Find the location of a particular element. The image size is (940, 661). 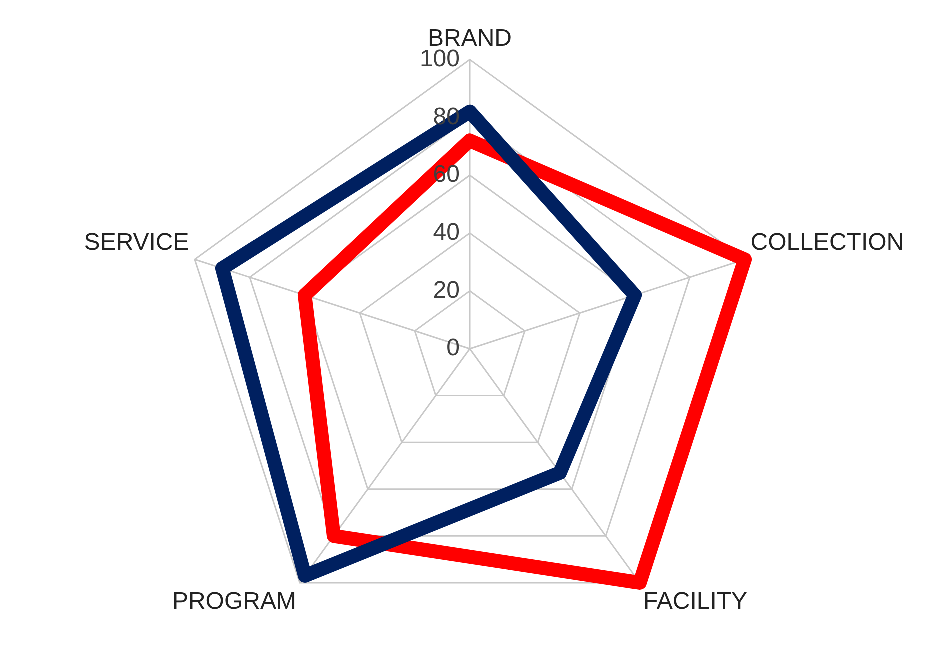

spoke-label: SERVICE is located at coordinates (137, 242).